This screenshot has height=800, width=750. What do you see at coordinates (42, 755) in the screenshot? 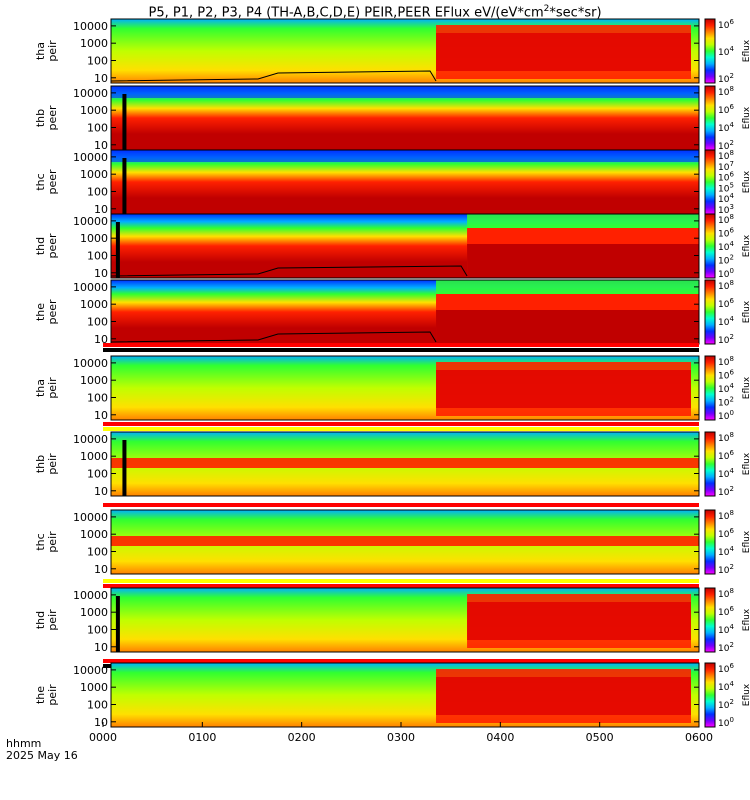
I see `x-axis-label-date: 2025 May 16` at bounding box center [42, 755].